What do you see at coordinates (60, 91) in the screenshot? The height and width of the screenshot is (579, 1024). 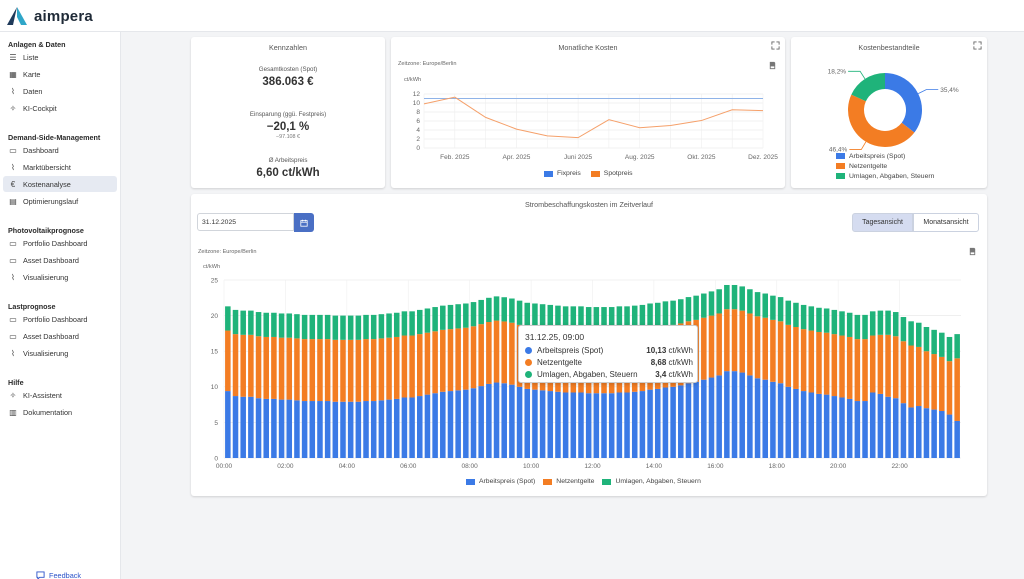 I see `sidebar-item-daten: ⌇ Daten` at bounding box center [60, 91].